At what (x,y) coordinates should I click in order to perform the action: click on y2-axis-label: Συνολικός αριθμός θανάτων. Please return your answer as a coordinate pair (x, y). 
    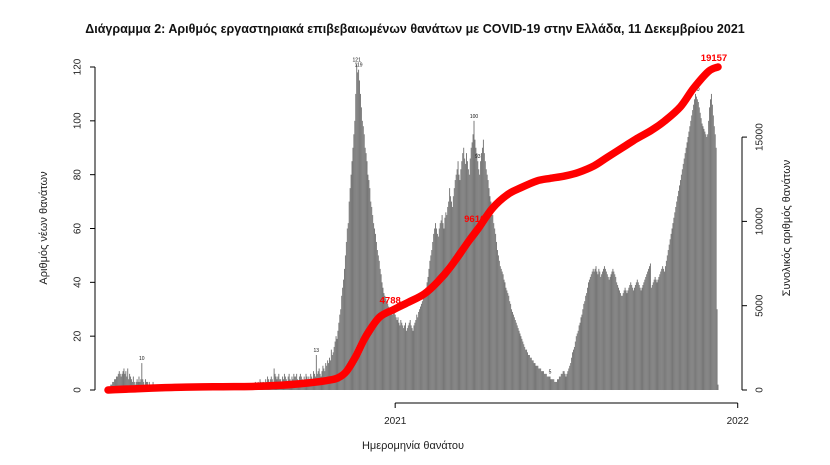
    Looking at the image, I should click on (787, 227).